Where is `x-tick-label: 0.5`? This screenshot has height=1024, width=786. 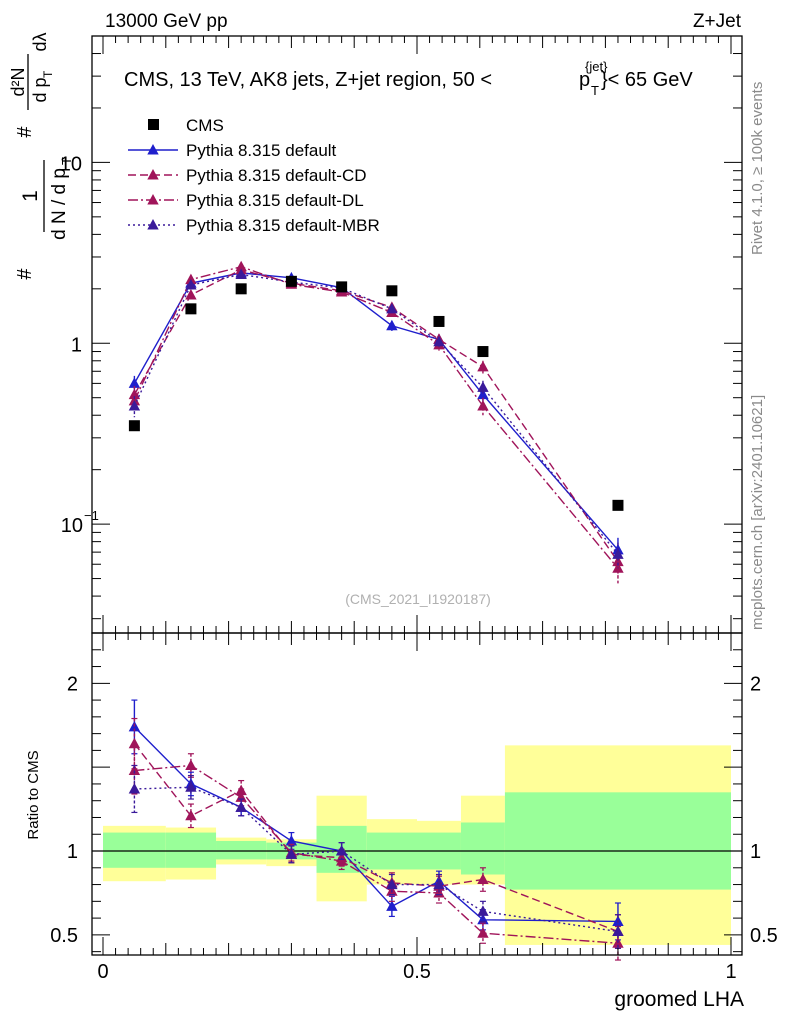 x-tick-label: 0.5 is located at coordinates (417, 972).